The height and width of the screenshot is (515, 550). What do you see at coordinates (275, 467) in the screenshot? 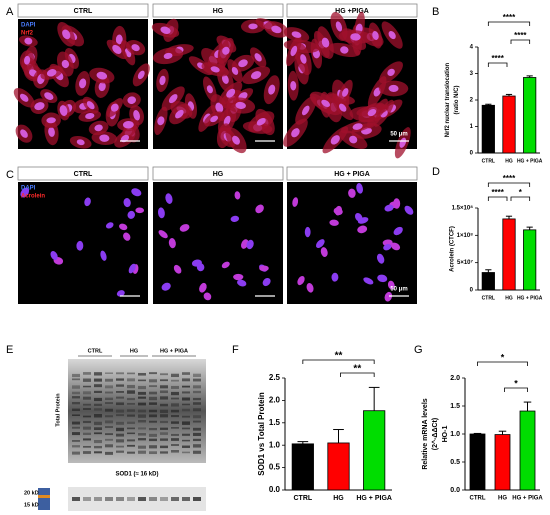
I see `y-tick-label: 0.5` at bounding box center [275, 467].